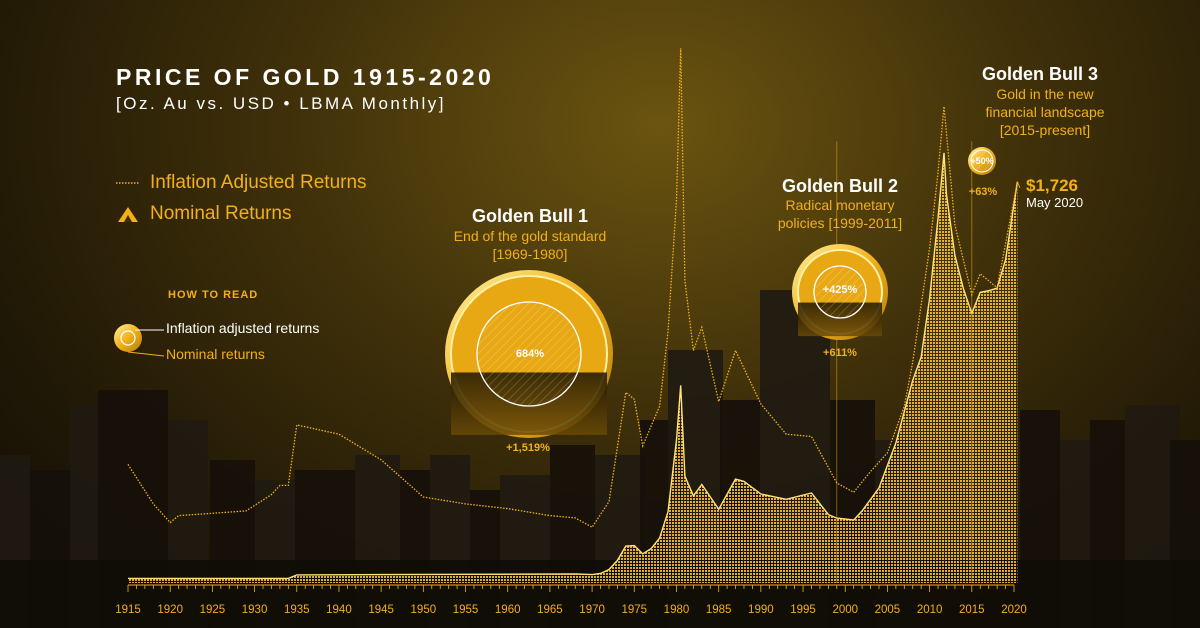 The width and height of the screenshot is (1200, 628). Describe the element at coordinates (530, 236) in the screenshot. I see `bull-1-desc: End of the gold standard` at that location.